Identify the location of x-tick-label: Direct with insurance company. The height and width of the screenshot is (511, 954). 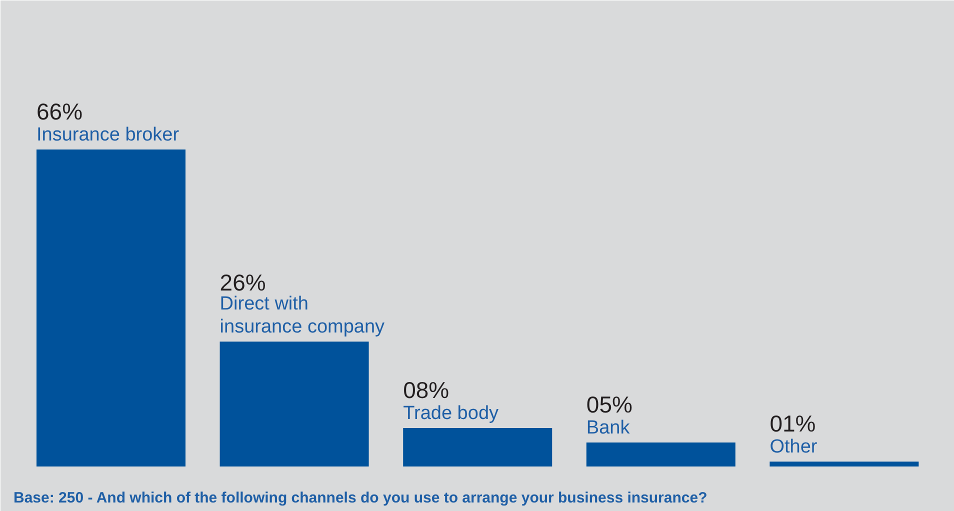
(303, 316).